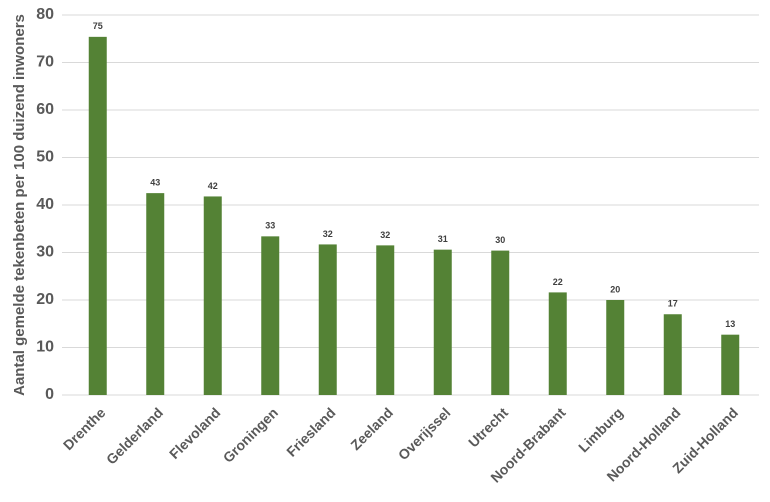 This screenshot has width=770, height=502. What do you see at coordinates (500, 240) in the screenshot?
I see `data-label: 30` at bounding box center [500, 240].